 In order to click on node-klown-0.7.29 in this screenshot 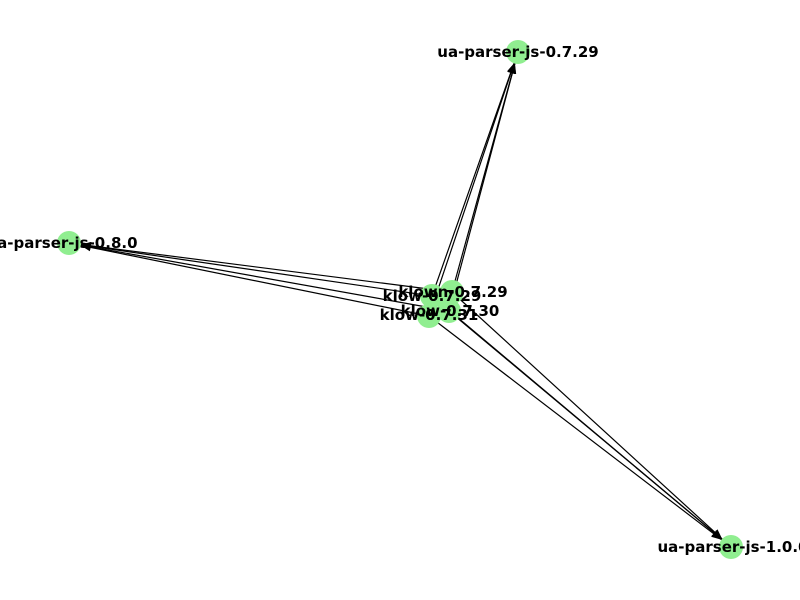, I will do `click(452, 292)`.